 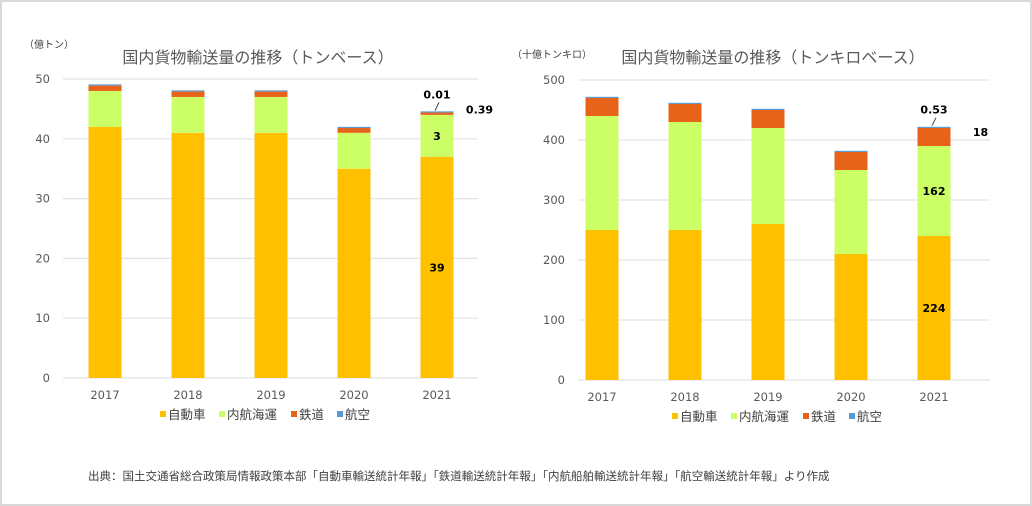 I want to click on data-label: 39, so click(x=436, y=267).